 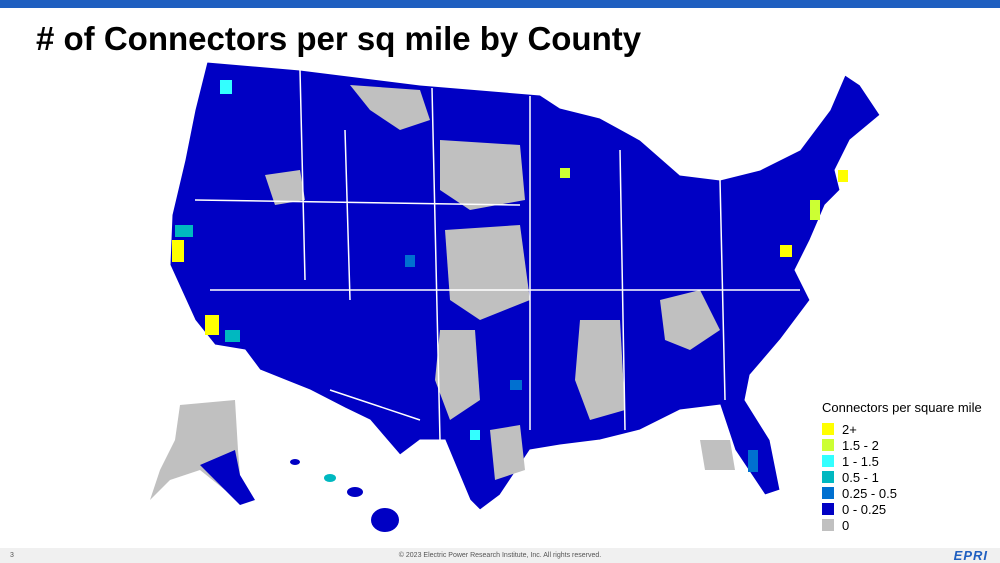 What do you see at coordinates (864, 509) in the screenshot?
I see `legend-label: 0 - 0.25` at bounding box center [864, 509].